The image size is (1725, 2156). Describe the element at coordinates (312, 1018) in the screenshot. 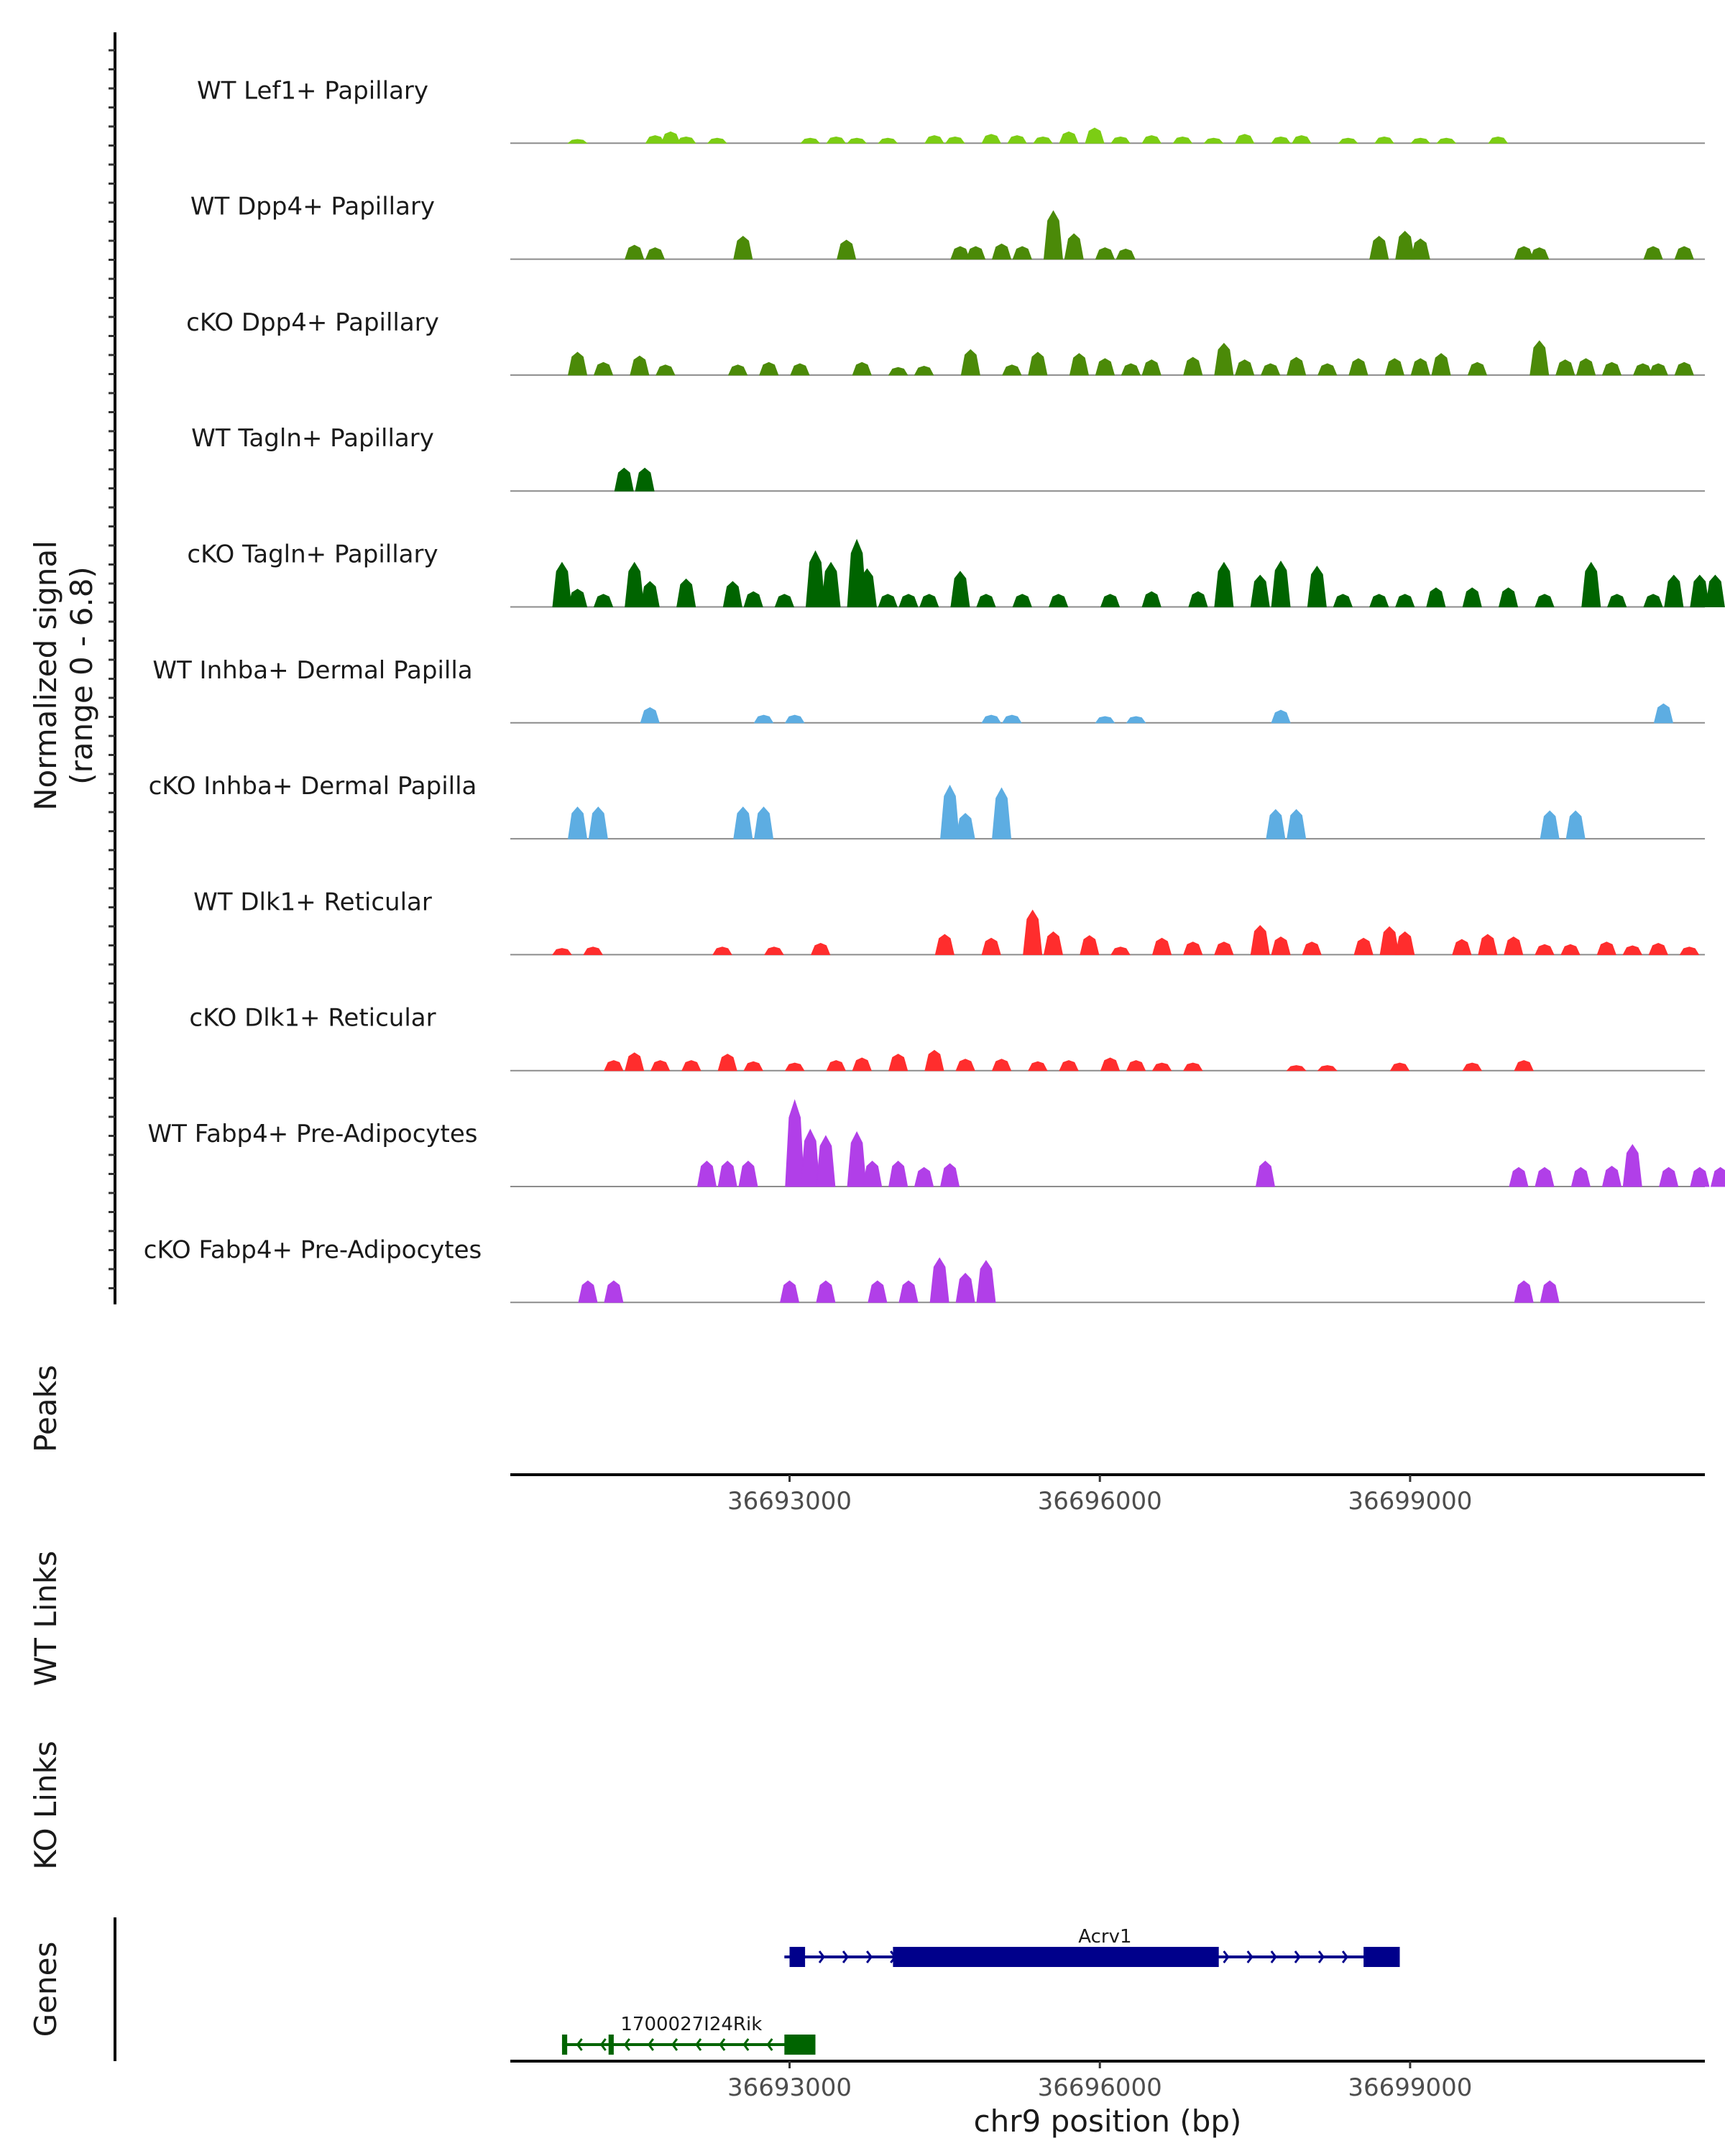

I see `track-label: cKO Dlk1+ Reticular` at that location.